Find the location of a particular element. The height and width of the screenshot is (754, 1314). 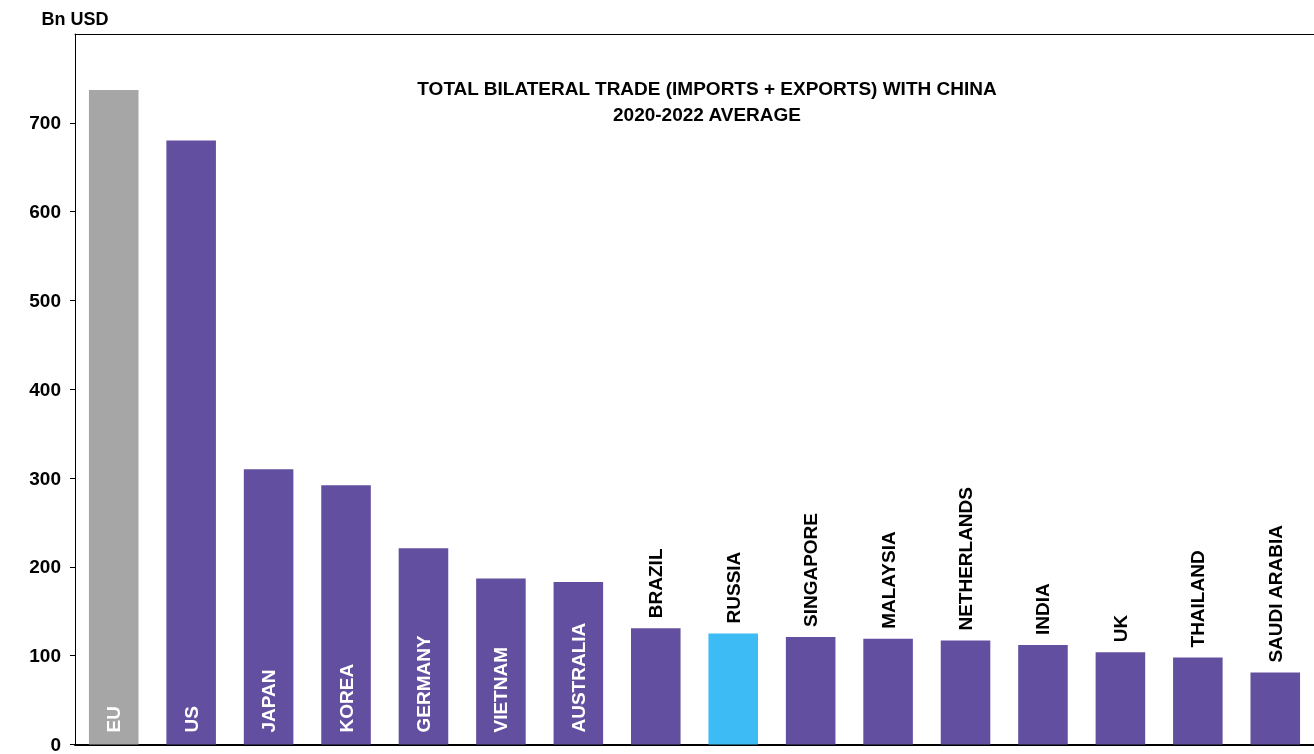

x-tick-label: GERMANY is located at coordinates (423, 684).